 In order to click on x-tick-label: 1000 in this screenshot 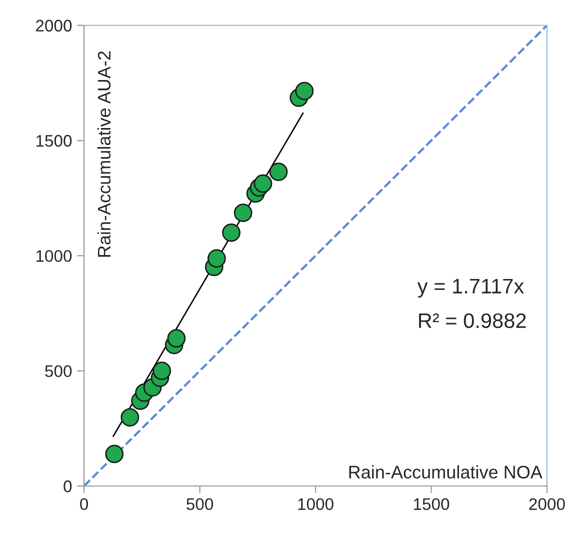, I will do `click(316, 504)`.